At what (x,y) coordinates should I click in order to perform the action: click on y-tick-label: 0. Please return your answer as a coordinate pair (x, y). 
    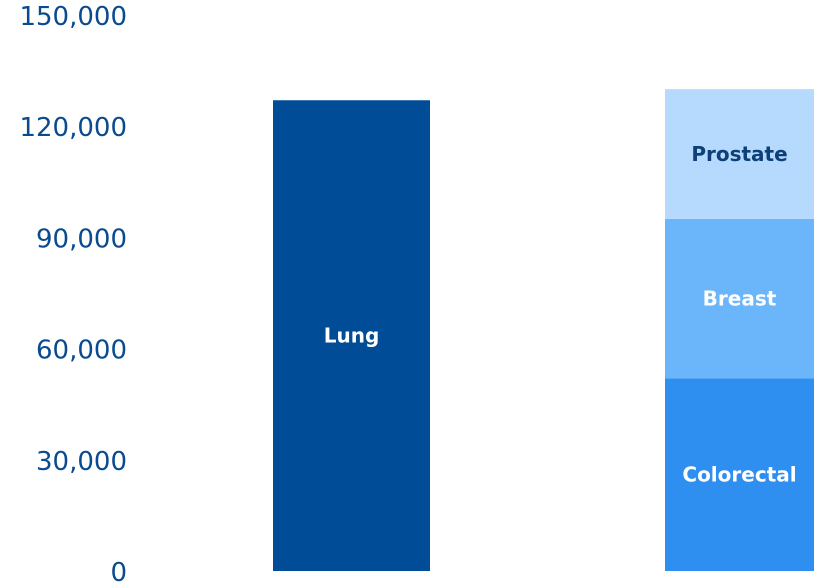
    Looking at the image, I should click on (118, 570).